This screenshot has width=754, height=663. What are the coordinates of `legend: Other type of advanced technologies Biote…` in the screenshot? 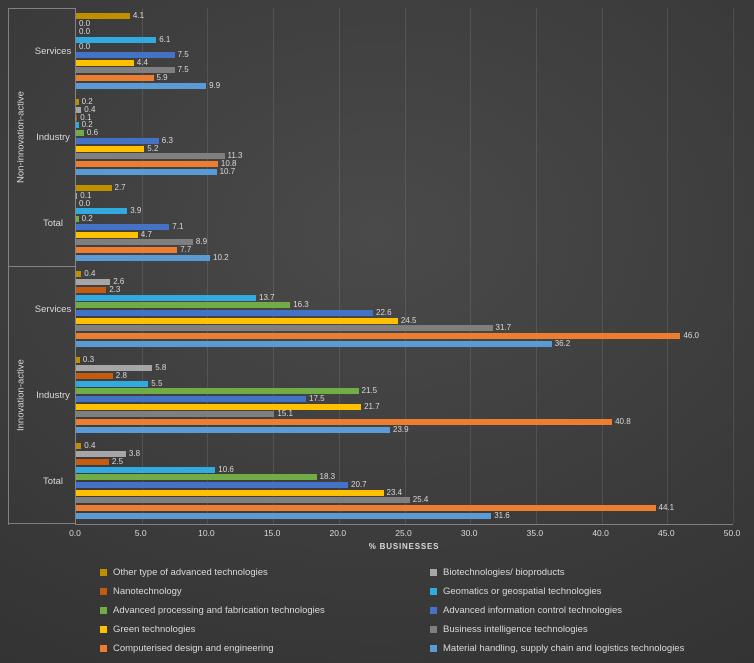 It's located at (422, 610).